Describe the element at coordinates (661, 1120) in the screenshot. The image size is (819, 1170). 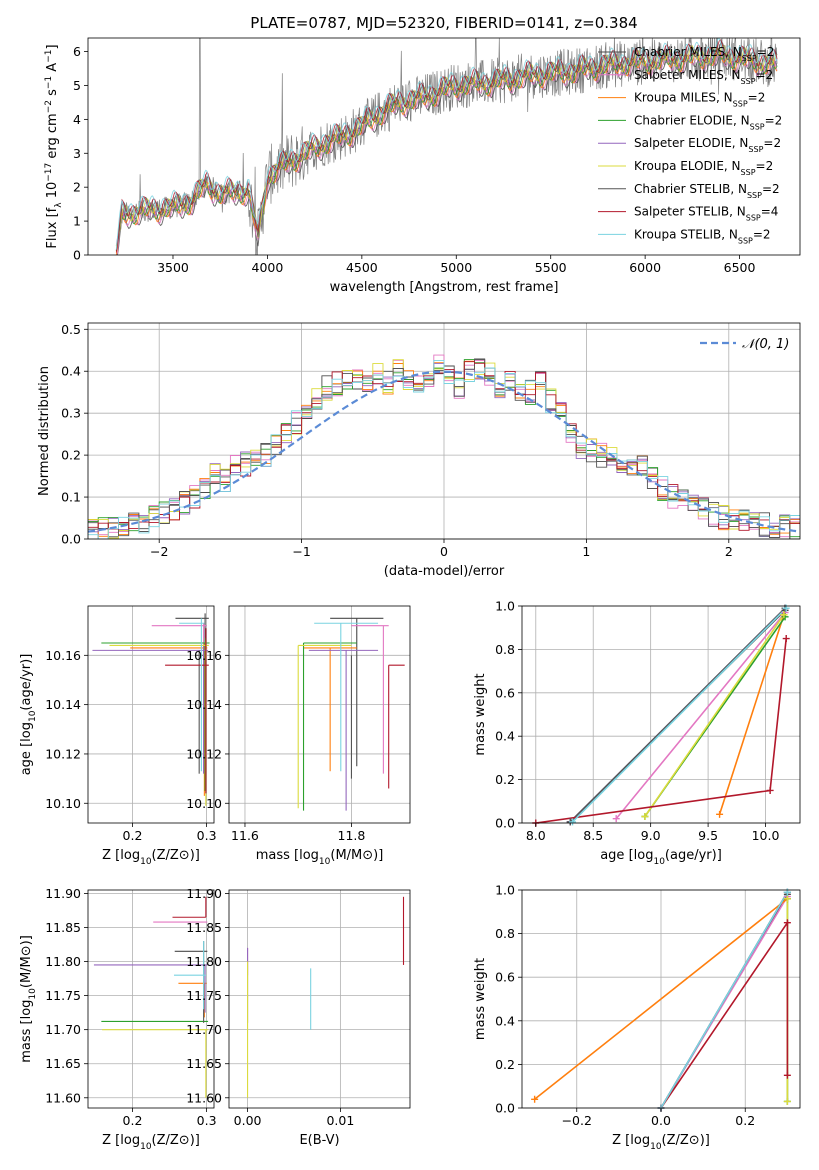
I see `x-tick-label: 0.0` at that location.